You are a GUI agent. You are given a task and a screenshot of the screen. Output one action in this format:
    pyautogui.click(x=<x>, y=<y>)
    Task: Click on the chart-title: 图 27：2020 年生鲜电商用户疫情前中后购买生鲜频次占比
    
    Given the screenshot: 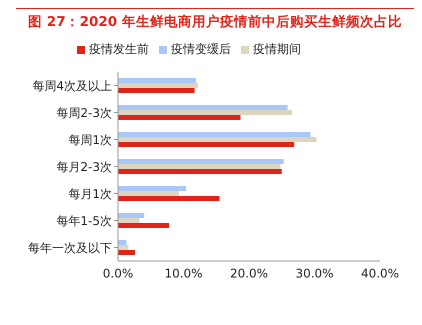 What is the action you would take?
    pyautogui.click(x=215, y=19)
    